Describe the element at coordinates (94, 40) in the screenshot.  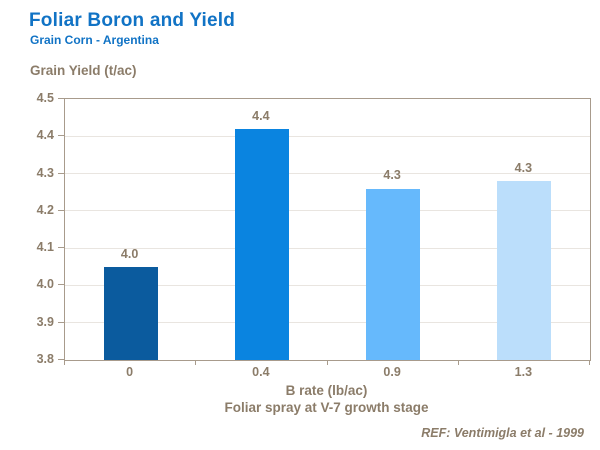
I see `chart-subtitle: Grain Corn - Argentina` at that location.